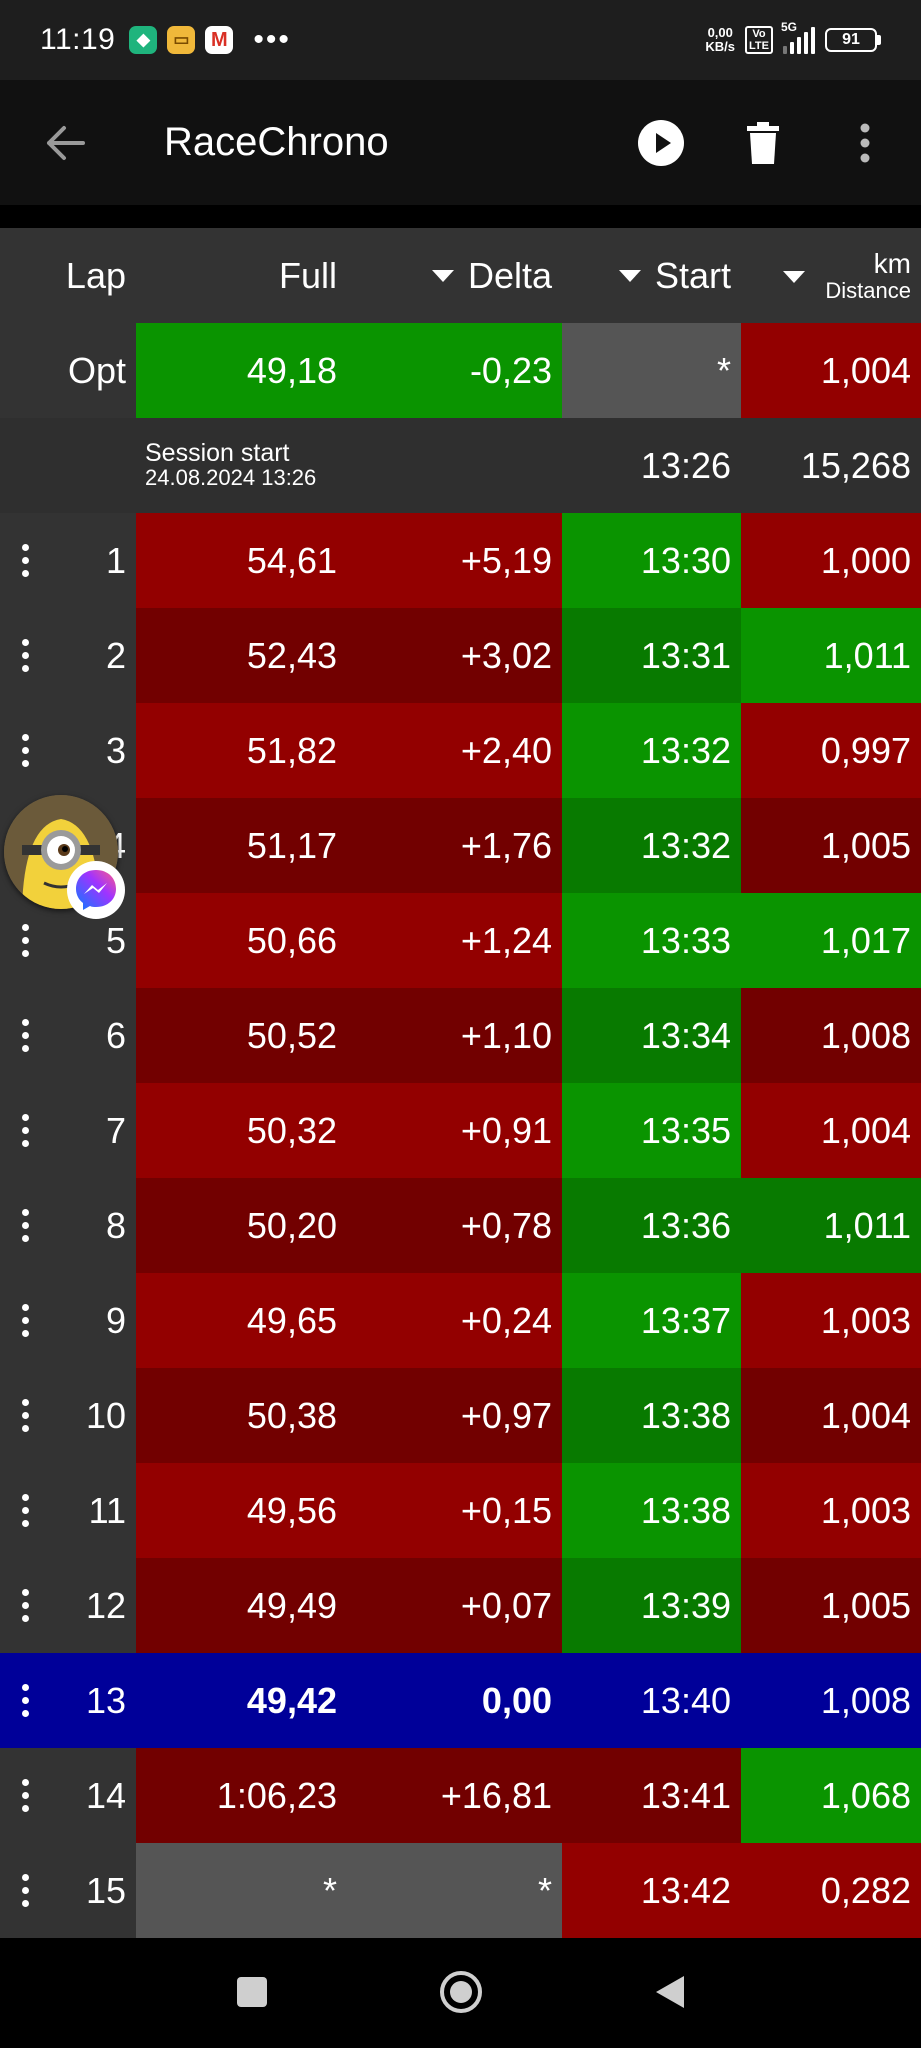 Image resolution: width=921 pixels, height=2048 pixels. I want to click on lap-start: 13:36, so click(651, 1225).